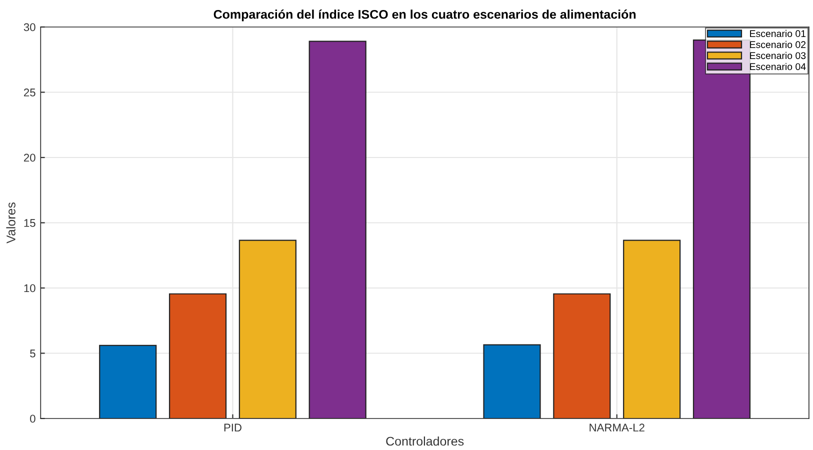 This screenshot has height=450, width=813. I want to click on chart-title: Comparación del índice ISCO en los cuatro escenarios de alimentación, so click(425, 16).